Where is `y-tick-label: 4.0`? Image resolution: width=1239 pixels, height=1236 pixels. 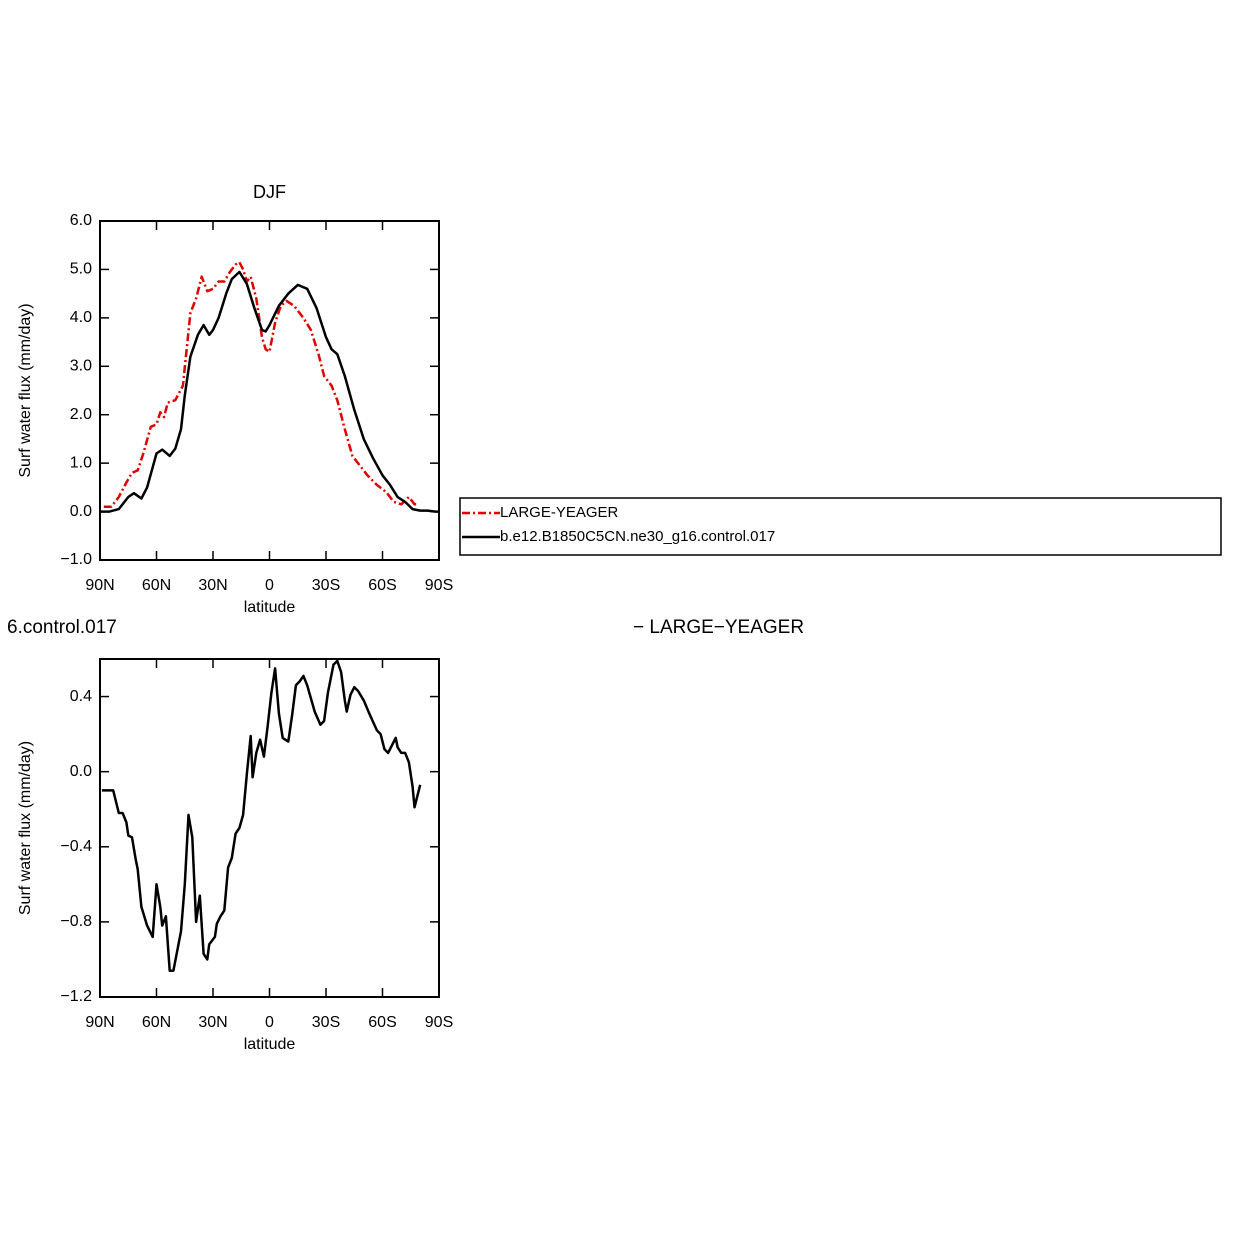
y-tick-label: 4.0 is located at coordinates (81, 317).